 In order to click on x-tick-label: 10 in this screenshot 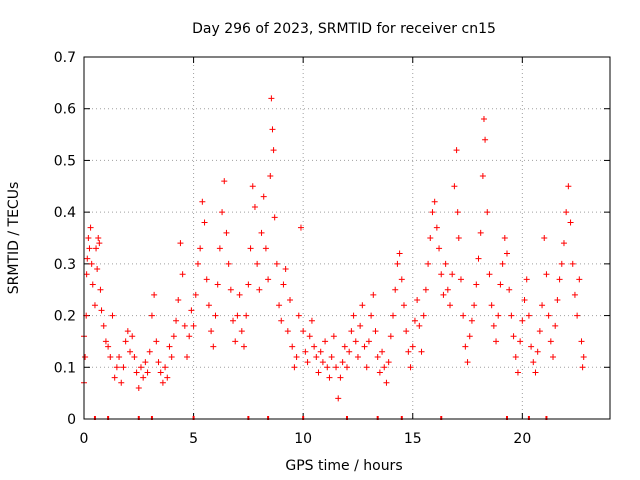, I will do `click(303, 439)`.